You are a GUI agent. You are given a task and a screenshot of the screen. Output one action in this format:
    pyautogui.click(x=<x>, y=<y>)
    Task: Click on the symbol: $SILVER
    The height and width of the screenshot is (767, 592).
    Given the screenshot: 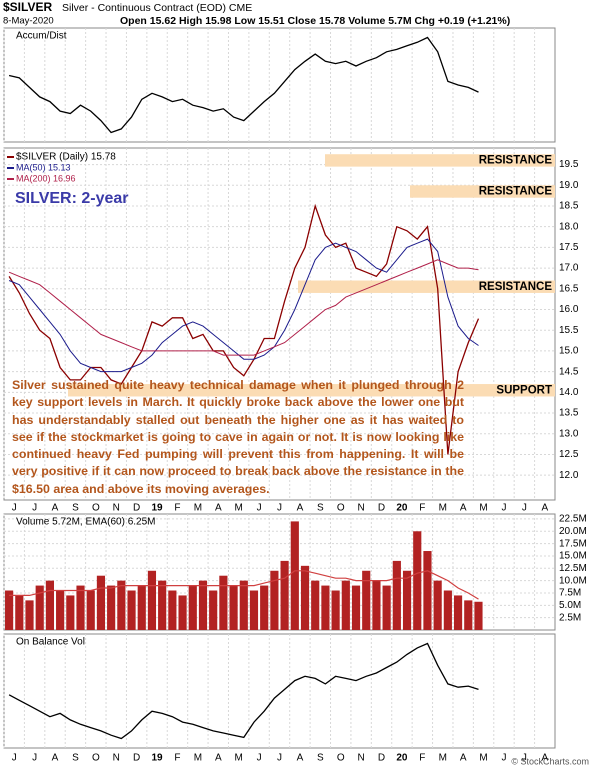 What is the action you would take?
    pyautogui.click(x=27, y=7)
    